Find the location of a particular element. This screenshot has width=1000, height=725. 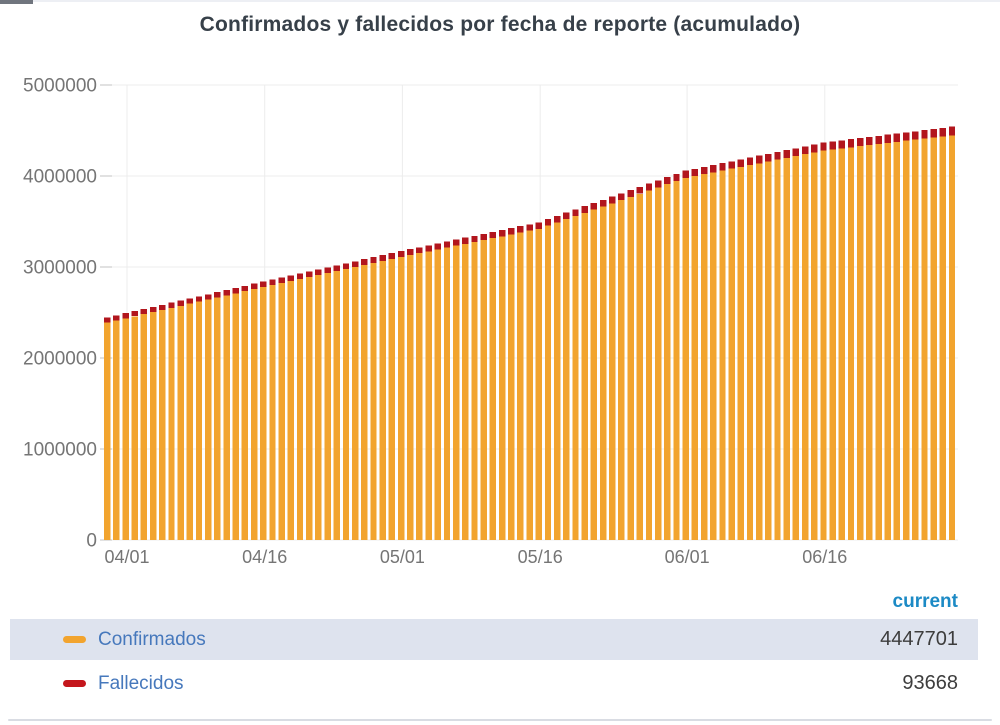

y-axis-label: 3000000 is located at coordinates (60, 268).